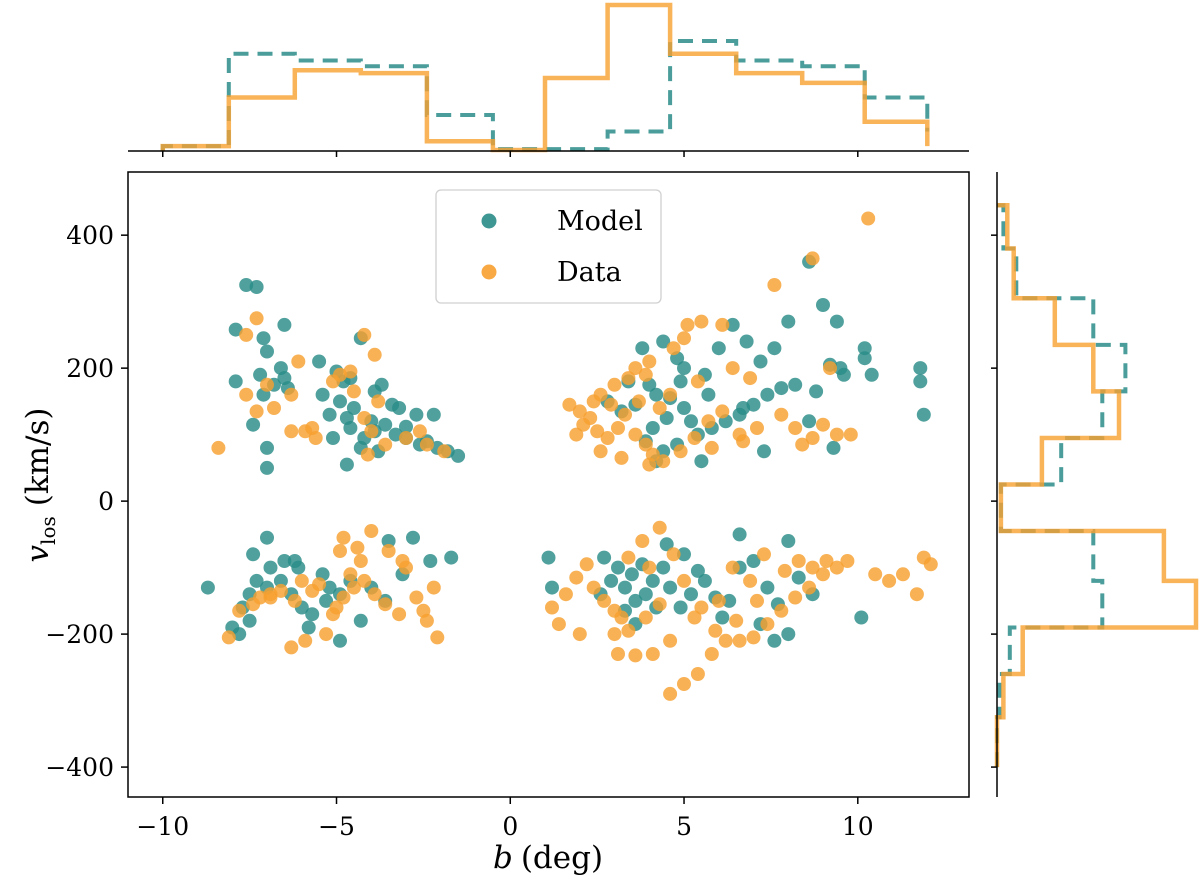 This screenshot has height=887, width=1200. Describe the element at coordinates (548, 246) in the screenshot. I see `legend: Model Data` at that location.